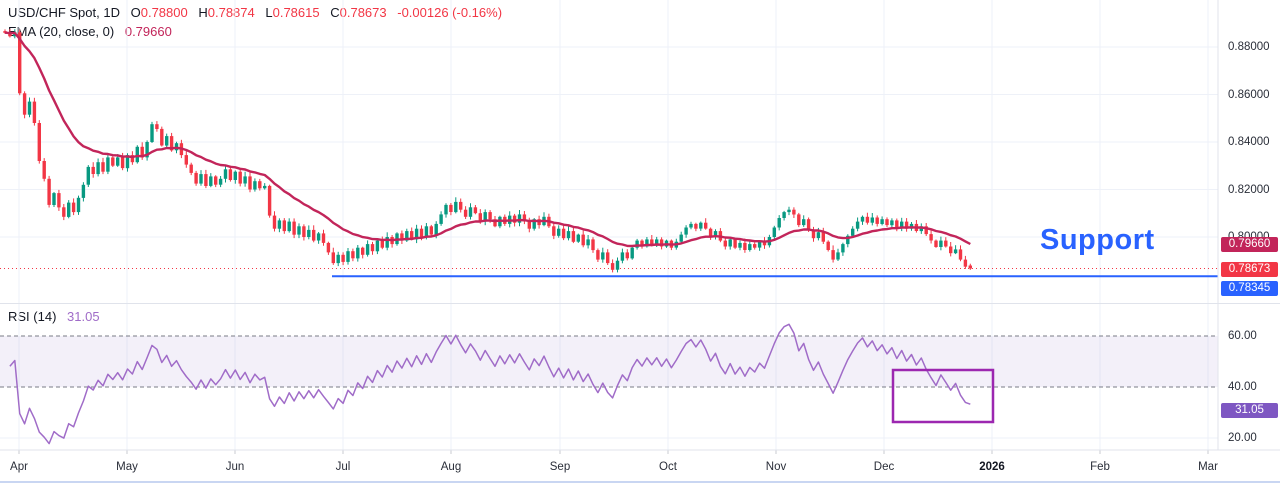 The image size is (1280, 484). I want to click on time-axis-label: May, so click(127, 467).